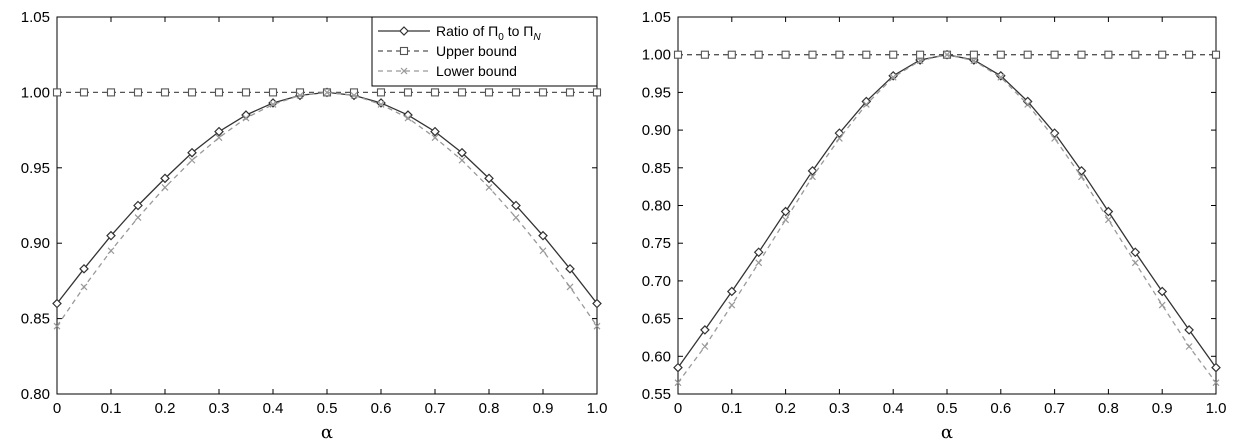 This screenshot has width=1234, height=444. I want to click on y-tick-label: 1.00, so click(35, 92).